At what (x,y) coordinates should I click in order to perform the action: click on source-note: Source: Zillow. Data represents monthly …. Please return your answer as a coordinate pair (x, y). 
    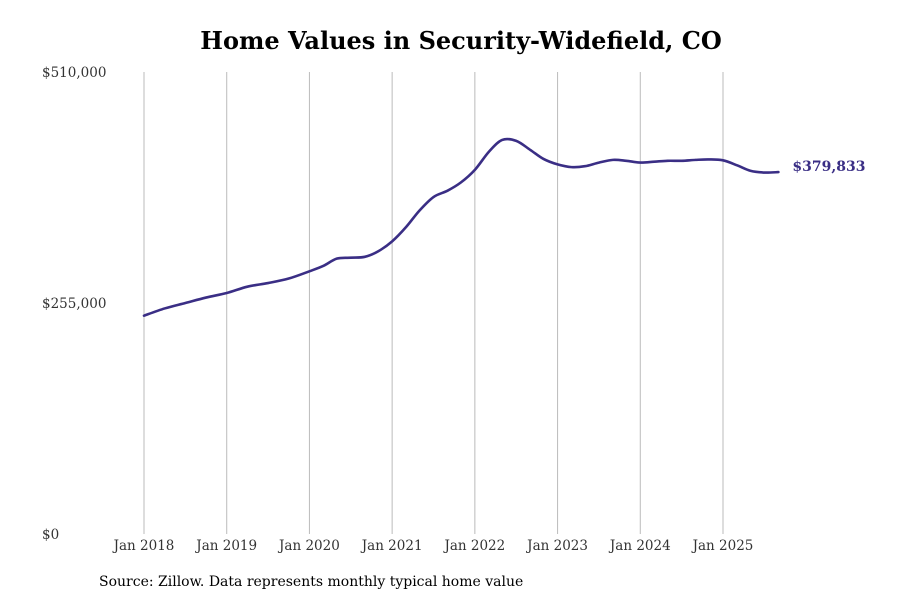
    Looking at the image, I should click on (311, 582).